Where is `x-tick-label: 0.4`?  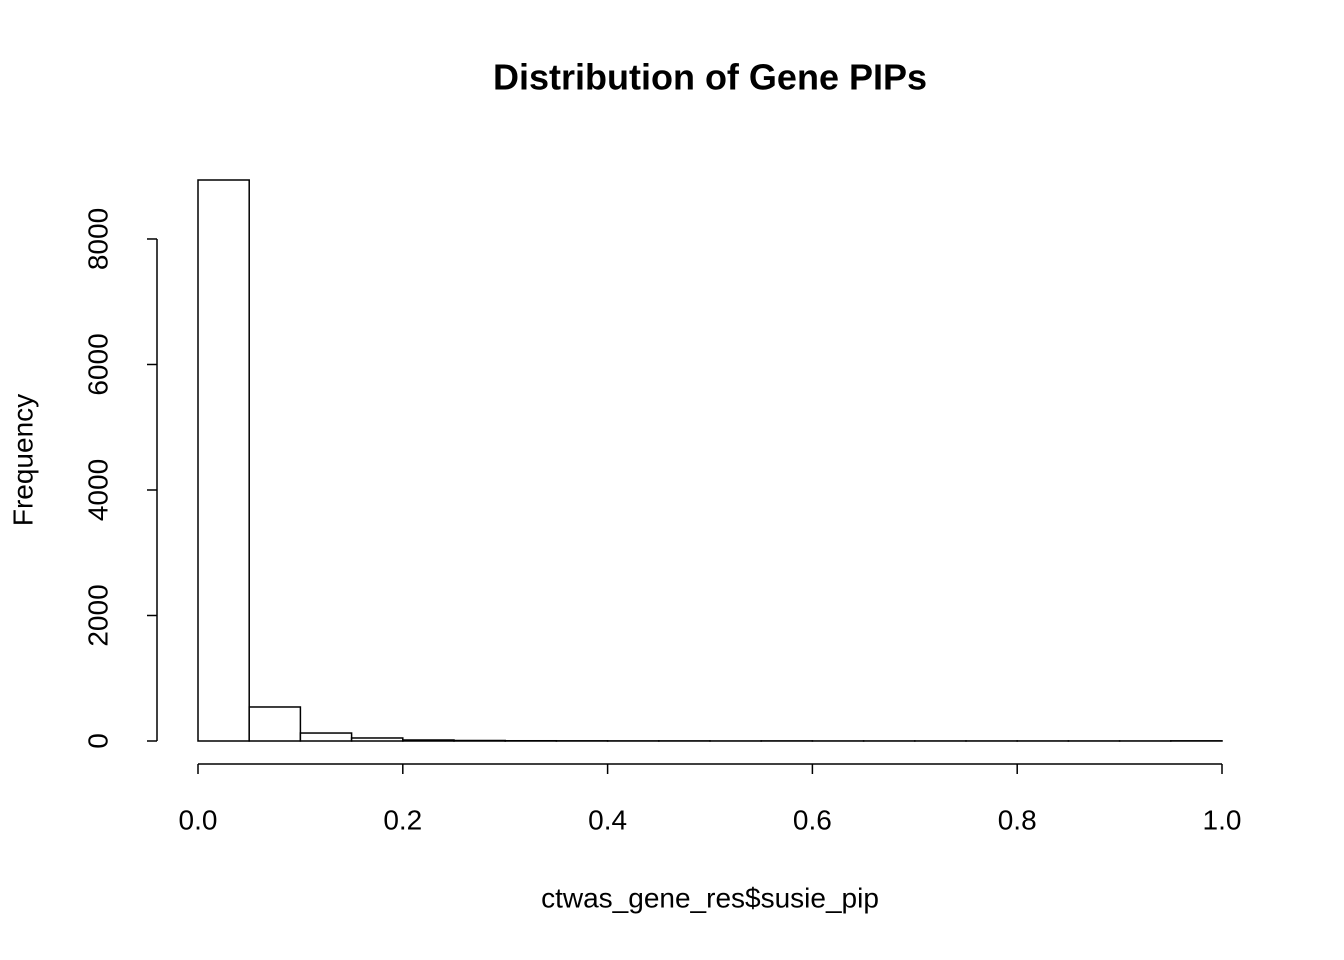
x-tick-label: 0.4 is located at coordinates (607, 819).